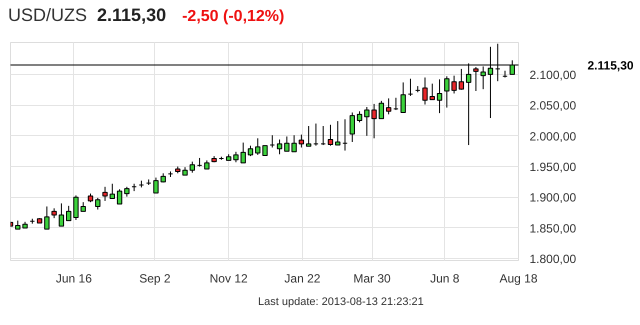 This screenshot has height=325, width=640. Describe the element at coordinates (131, 15) in the screenshot. I see `text: 2.115,30` at that location.